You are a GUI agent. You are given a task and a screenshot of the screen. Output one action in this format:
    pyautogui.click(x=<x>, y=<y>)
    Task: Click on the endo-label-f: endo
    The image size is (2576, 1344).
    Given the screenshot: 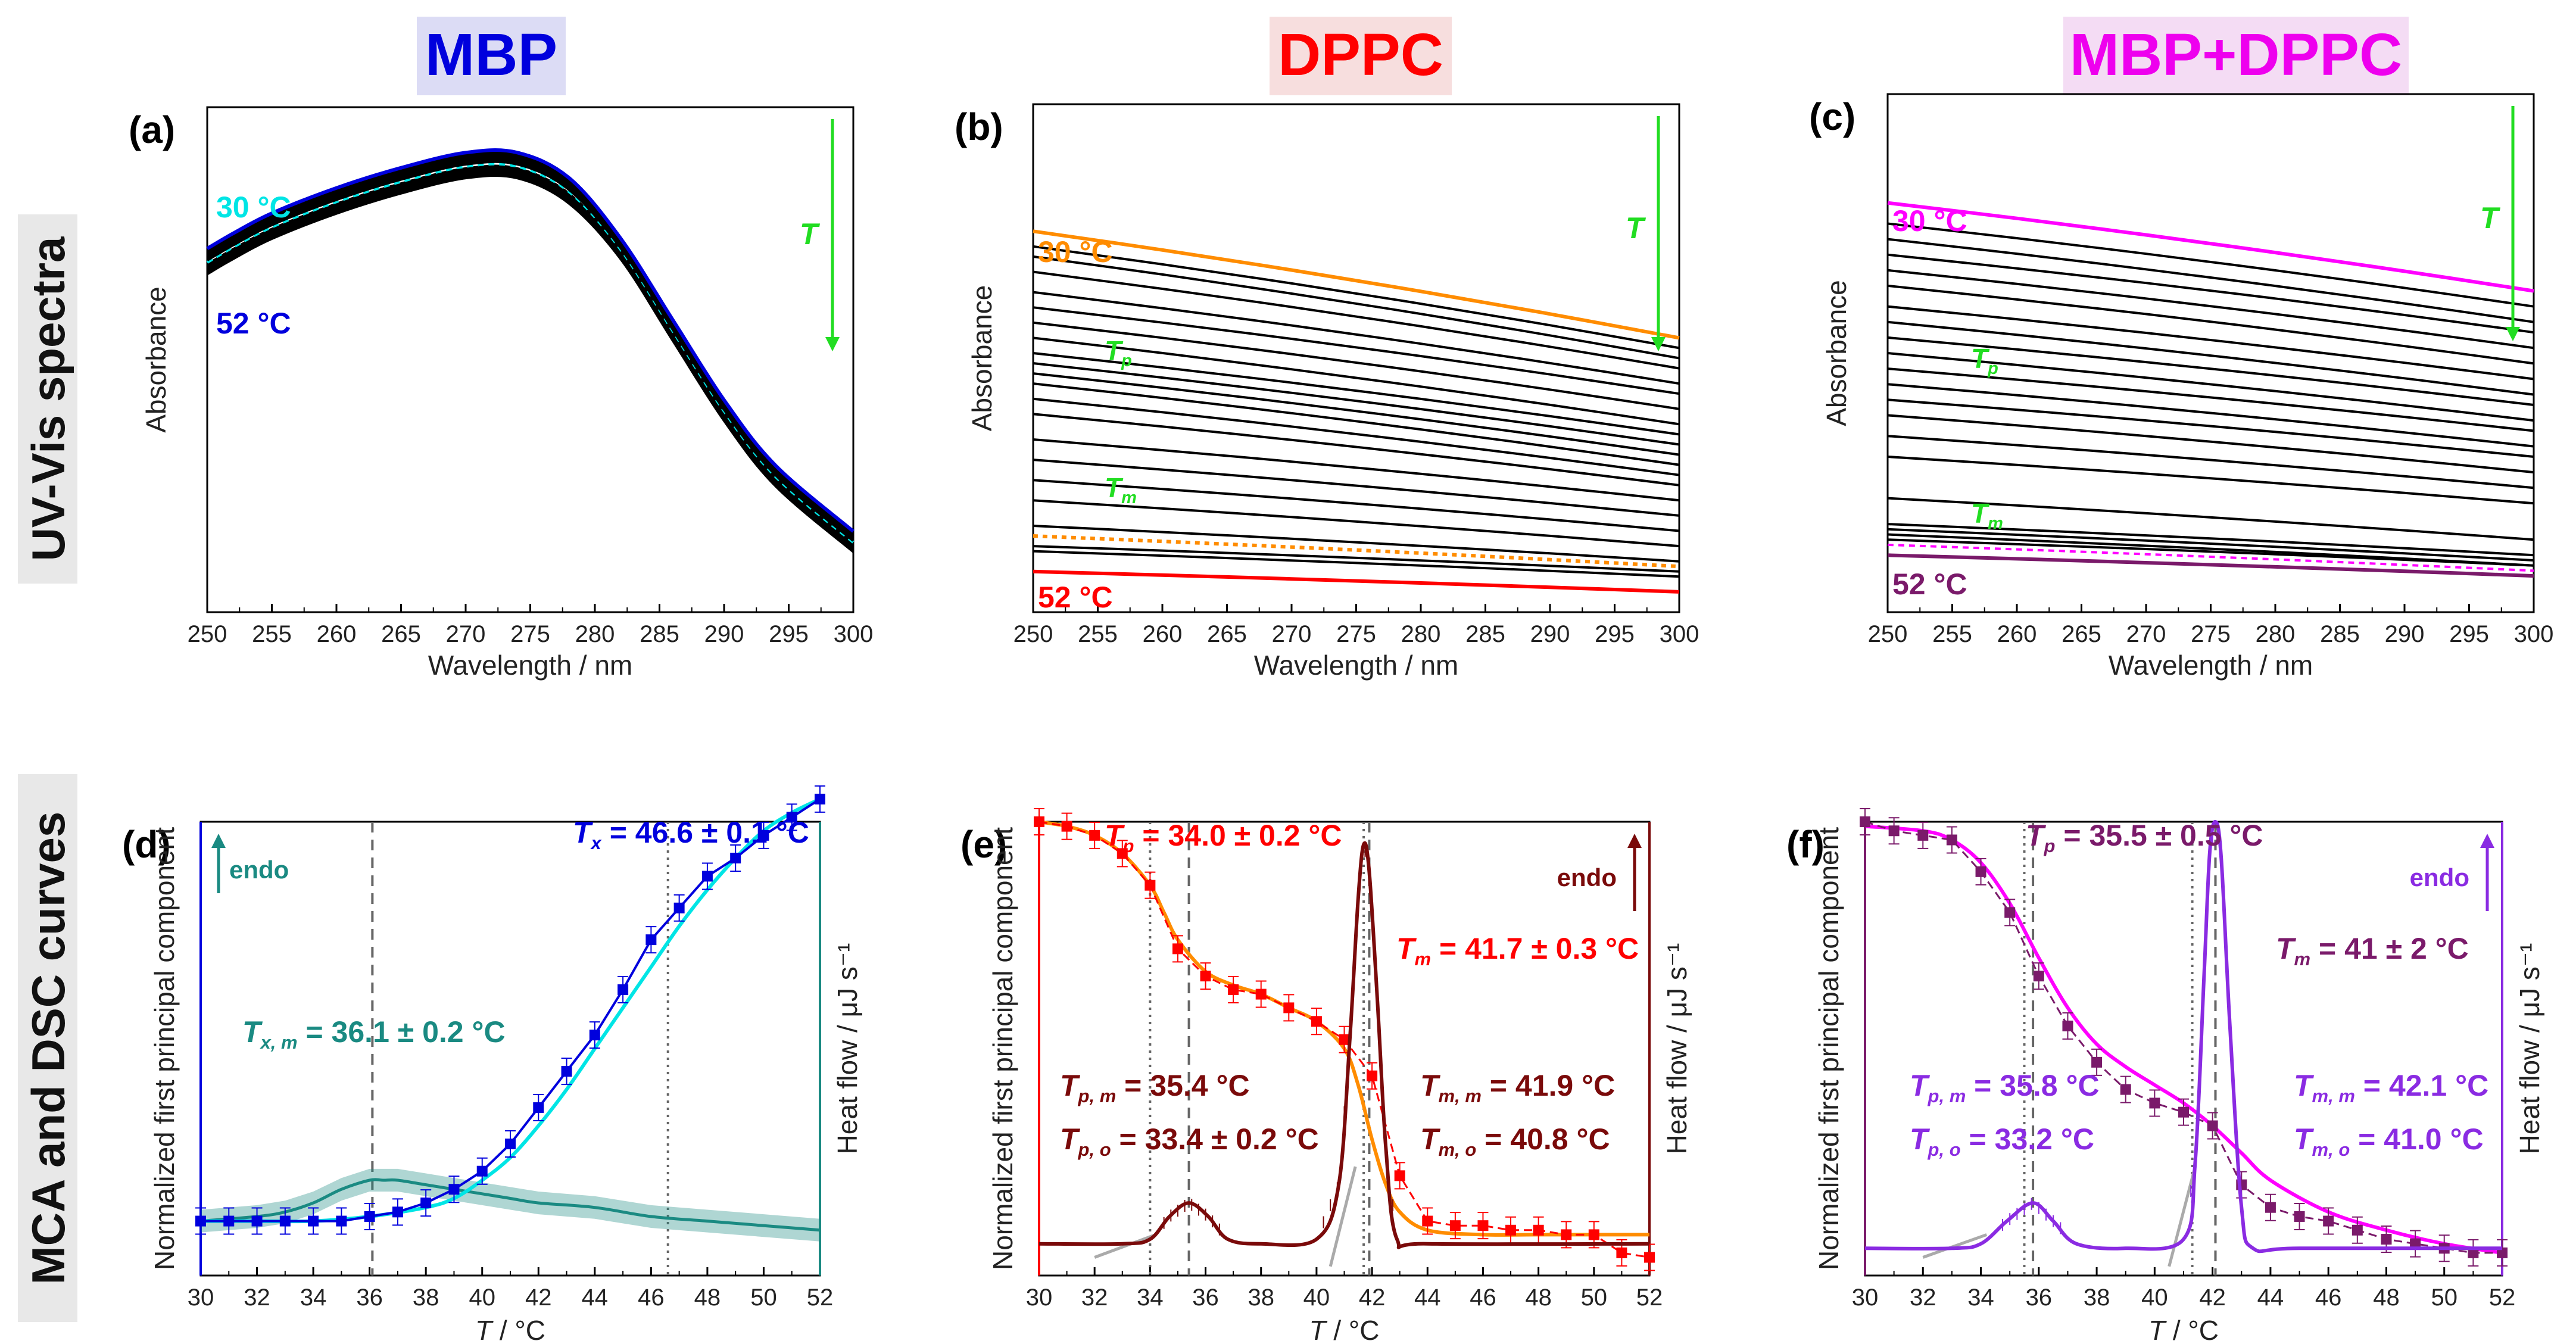 What is the action you would take?
    pyautogui.click(x=2439, y=877)
    